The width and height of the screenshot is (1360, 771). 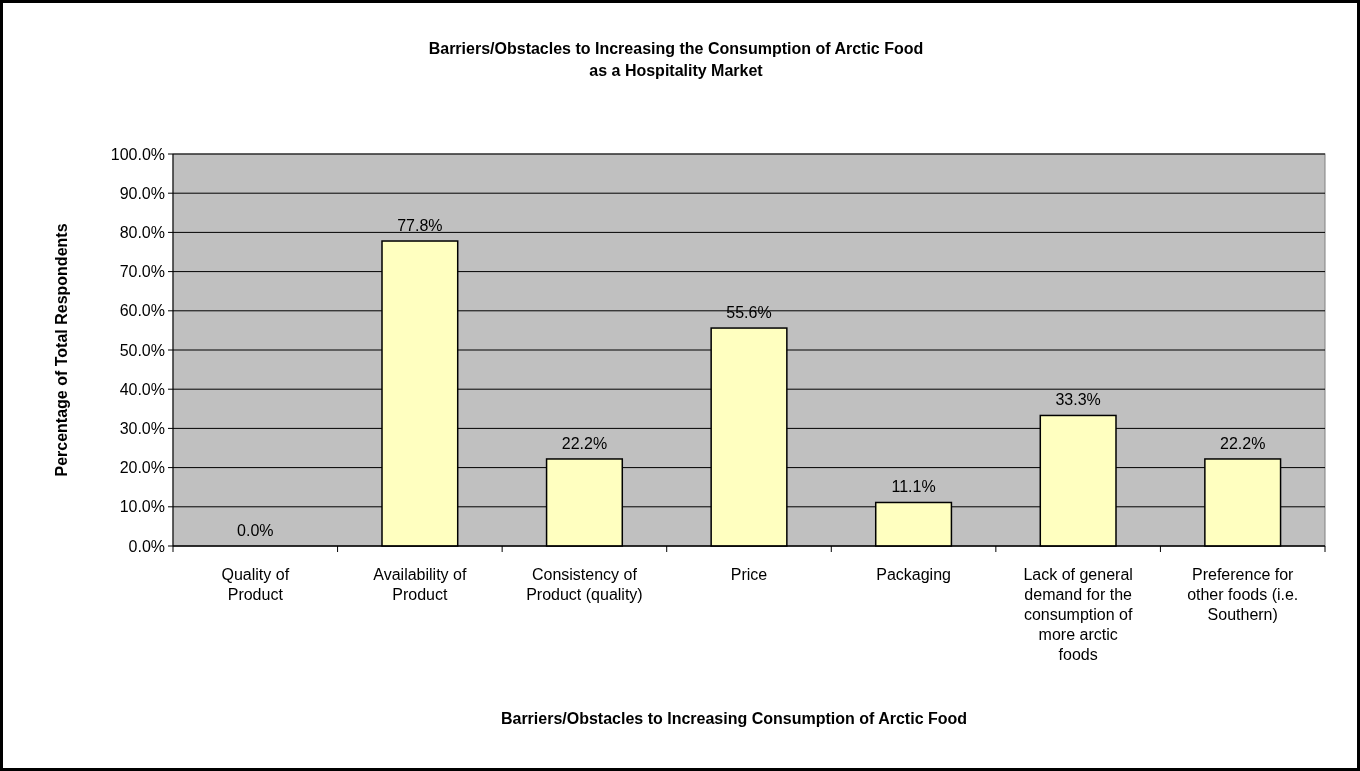 I want to click on y-tick-label: 50.0%, so click(x=142, y=350).